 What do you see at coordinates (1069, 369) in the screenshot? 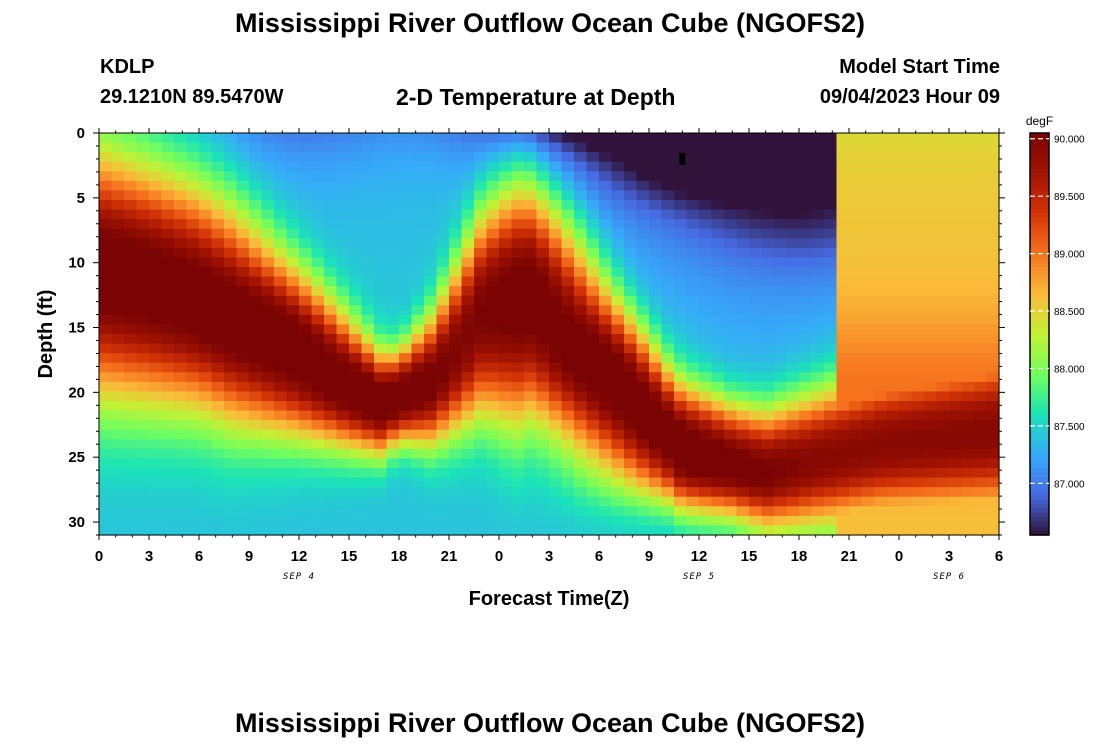
I see `colorbar-tick-label: 88.000` at bounding box center [1069, 369].